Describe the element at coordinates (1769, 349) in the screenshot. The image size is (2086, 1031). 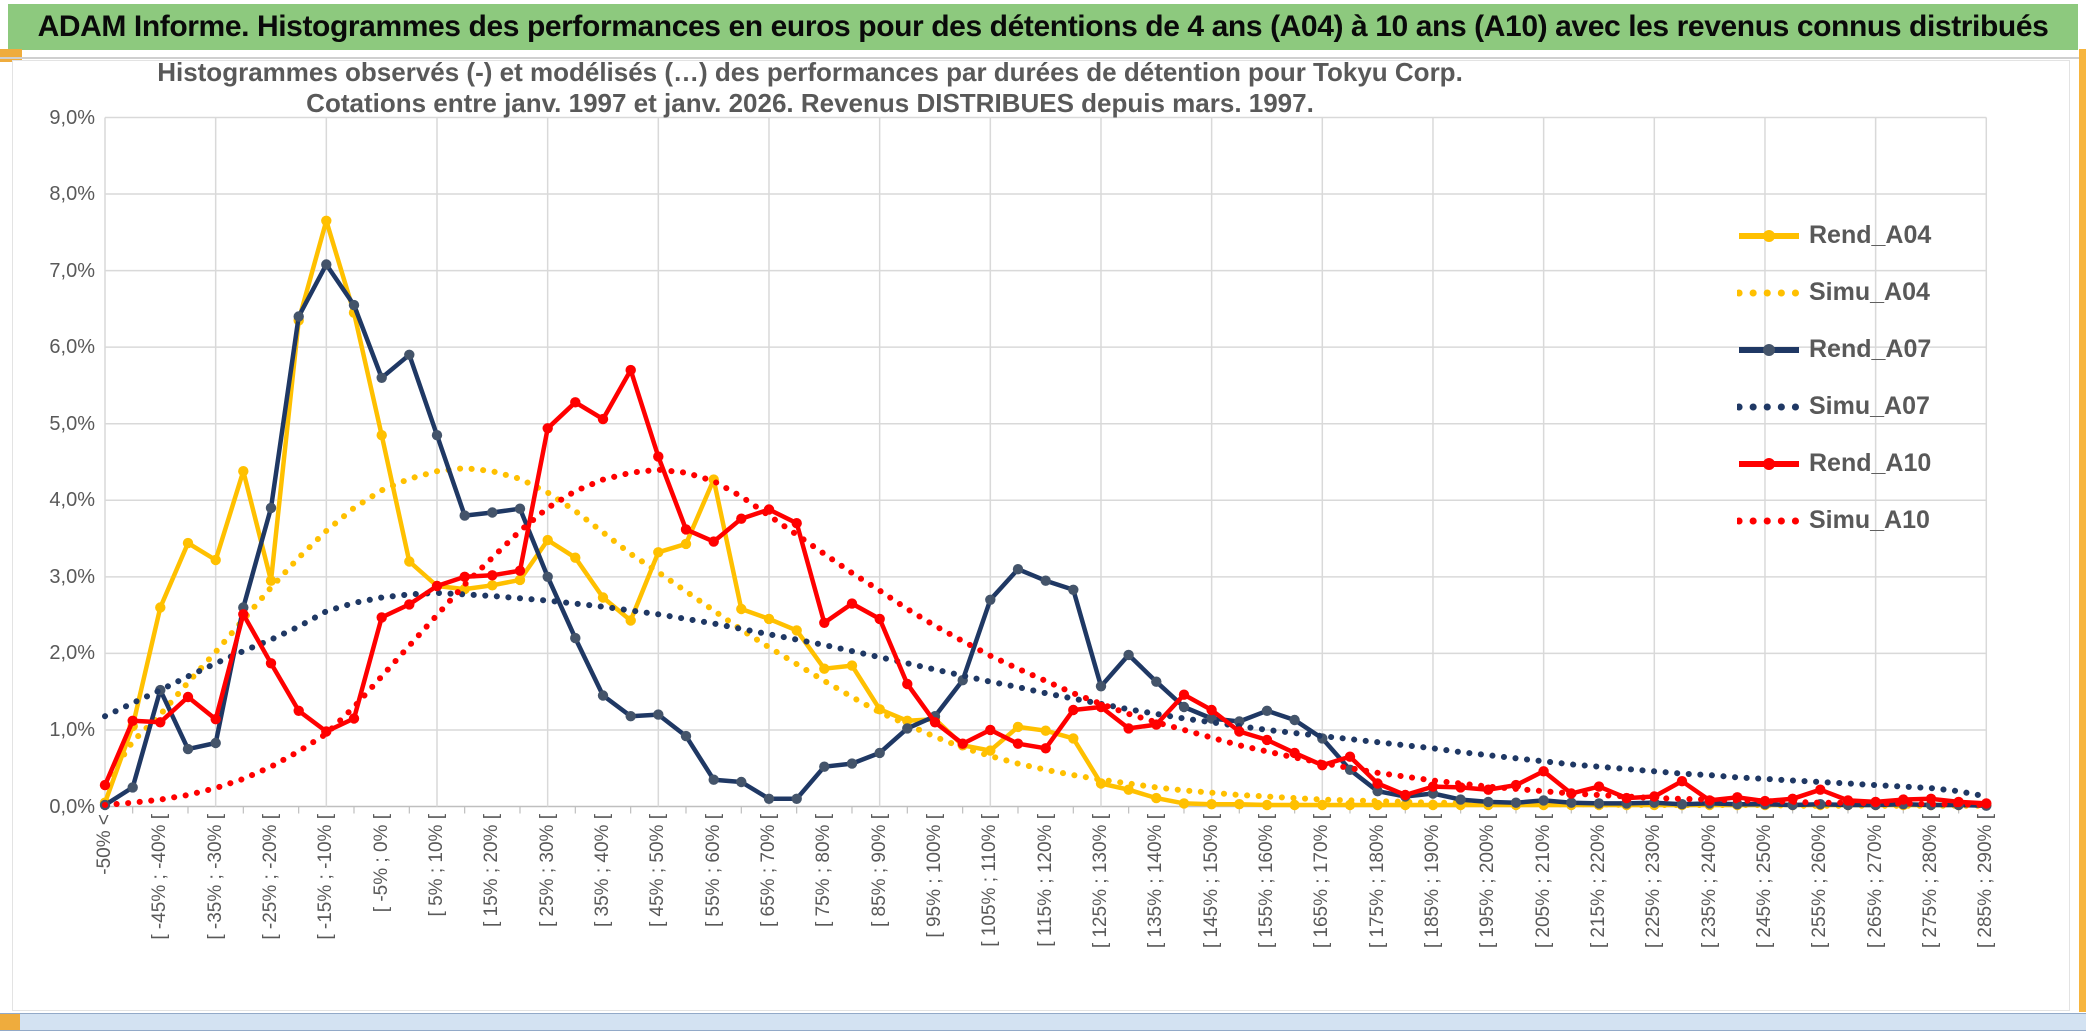
I see `legend-sample-solid` at that location.